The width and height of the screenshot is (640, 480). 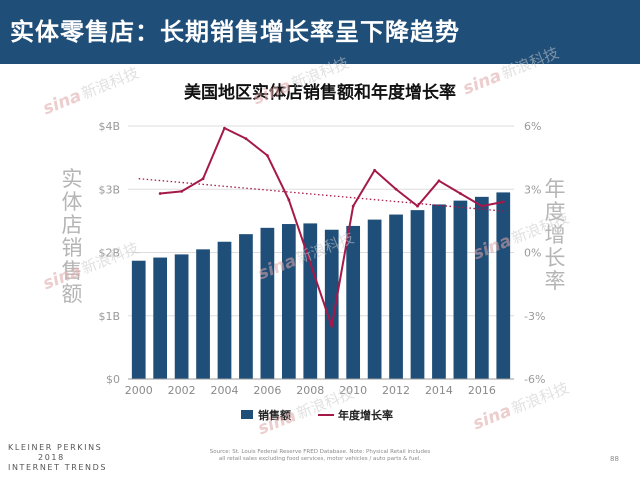 I want to click on slide-header: 实体零售店：长期销售增长率呈下降趋势, so click(x=320, y=32).